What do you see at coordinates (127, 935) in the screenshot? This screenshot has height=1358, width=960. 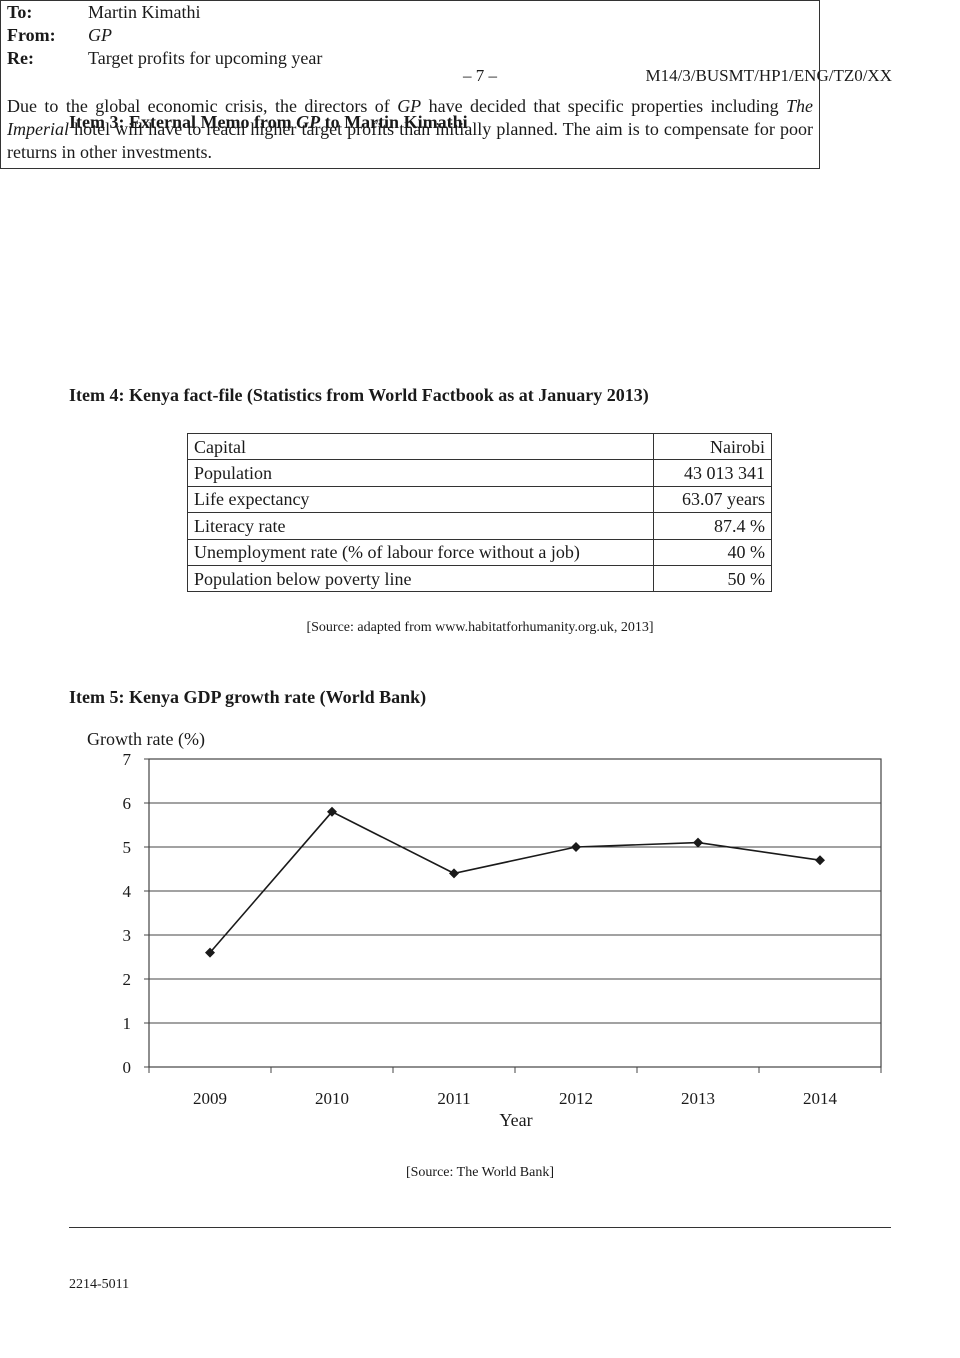 I see `y-tick-label: 3` at bounding box center [127, 935].